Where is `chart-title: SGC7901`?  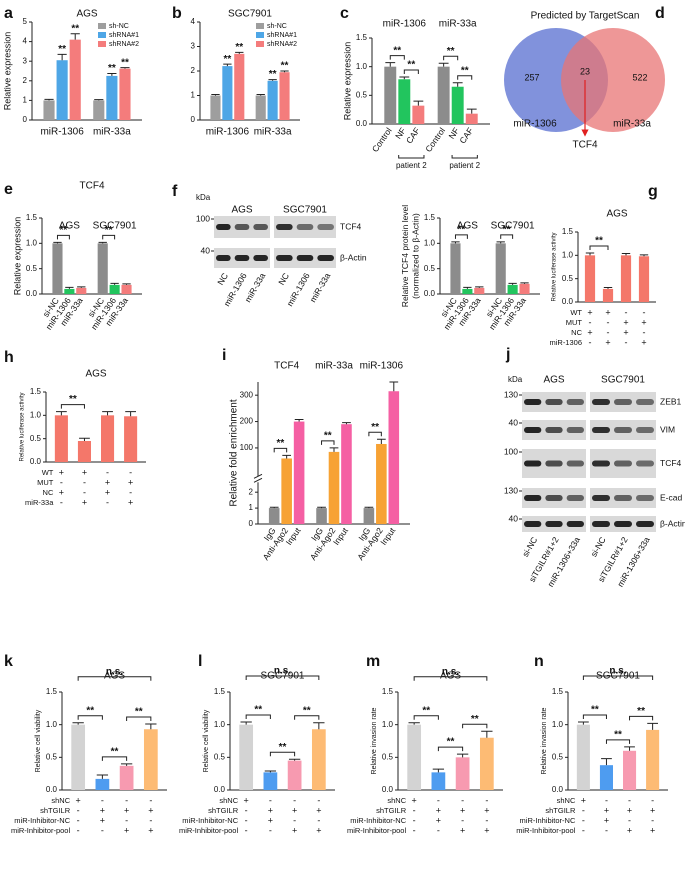
chart-title: SGC7901 is located at coordinates (250, 14).